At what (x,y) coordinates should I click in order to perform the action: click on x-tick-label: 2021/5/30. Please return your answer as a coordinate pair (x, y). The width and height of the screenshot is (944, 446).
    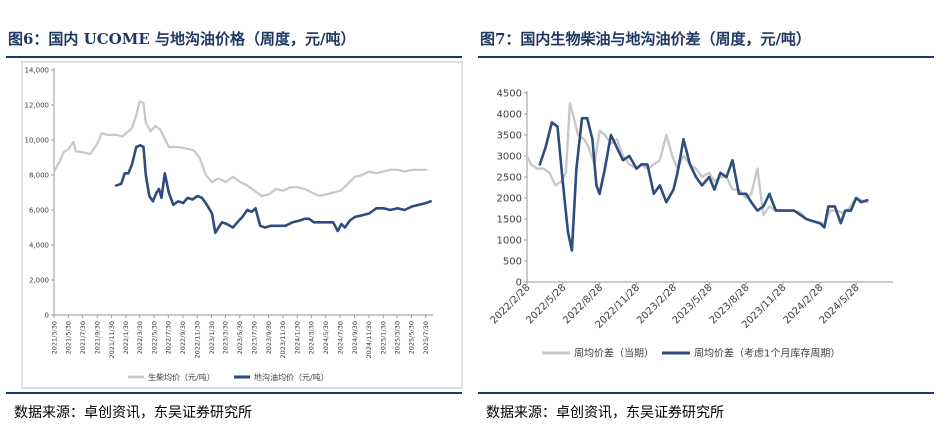
    Looking at the image, I should click on (69, 337).